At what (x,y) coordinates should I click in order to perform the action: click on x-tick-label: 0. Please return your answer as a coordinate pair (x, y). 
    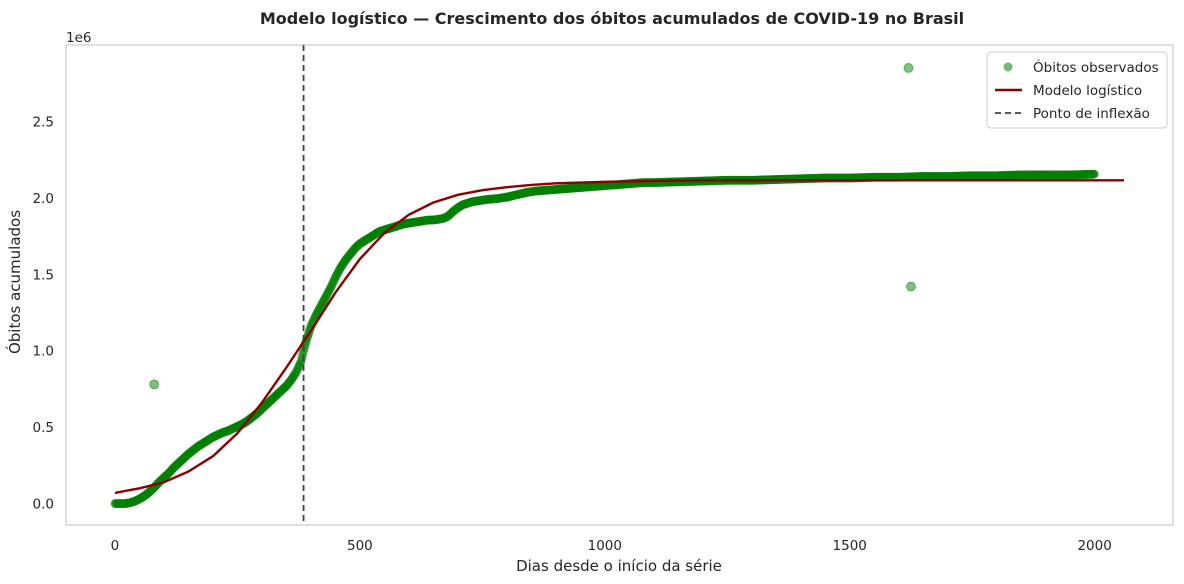
    Looking at the image, I should click on (115, 546).